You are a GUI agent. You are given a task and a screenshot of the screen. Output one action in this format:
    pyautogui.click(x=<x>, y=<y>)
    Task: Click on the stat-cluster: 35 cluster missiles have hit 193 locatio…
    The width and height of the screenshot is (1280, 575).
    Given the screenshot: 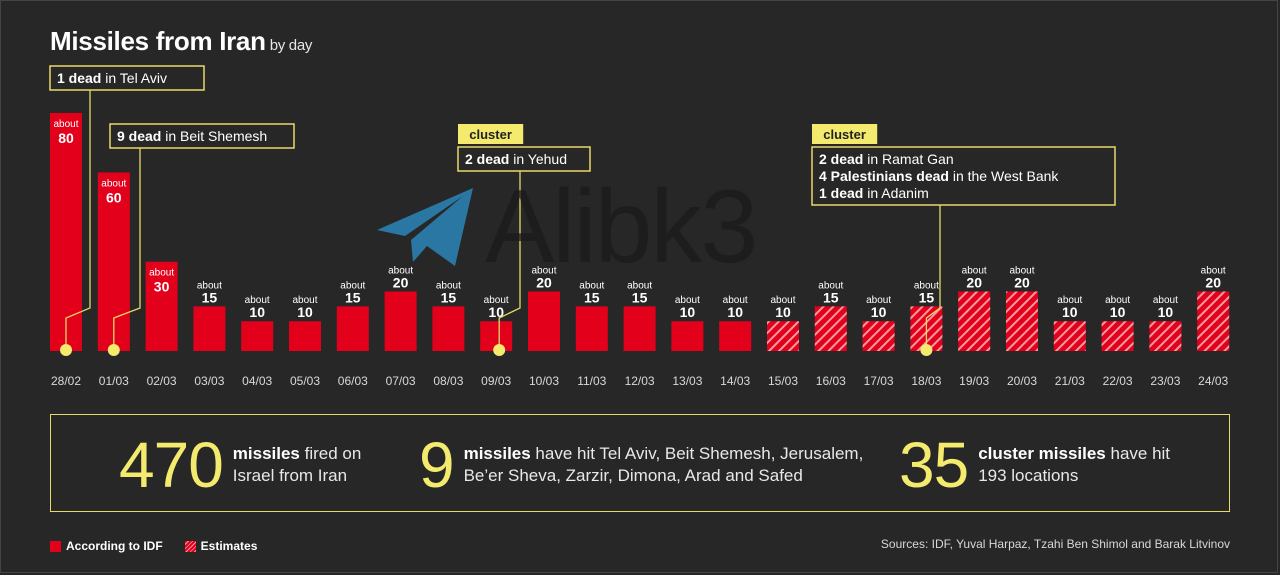 What is the action you would take?
    pyautogui.click(x=1034, y=465)
    